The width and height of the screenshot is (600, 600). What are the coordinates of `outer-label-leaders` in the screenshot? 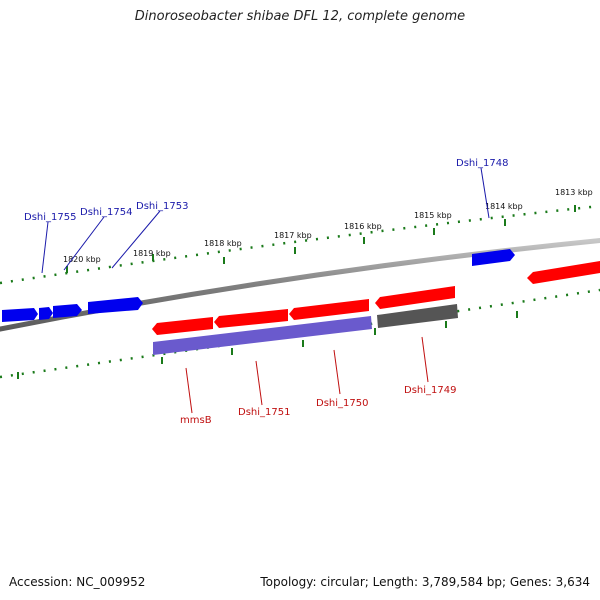 It's located at (265, 220).